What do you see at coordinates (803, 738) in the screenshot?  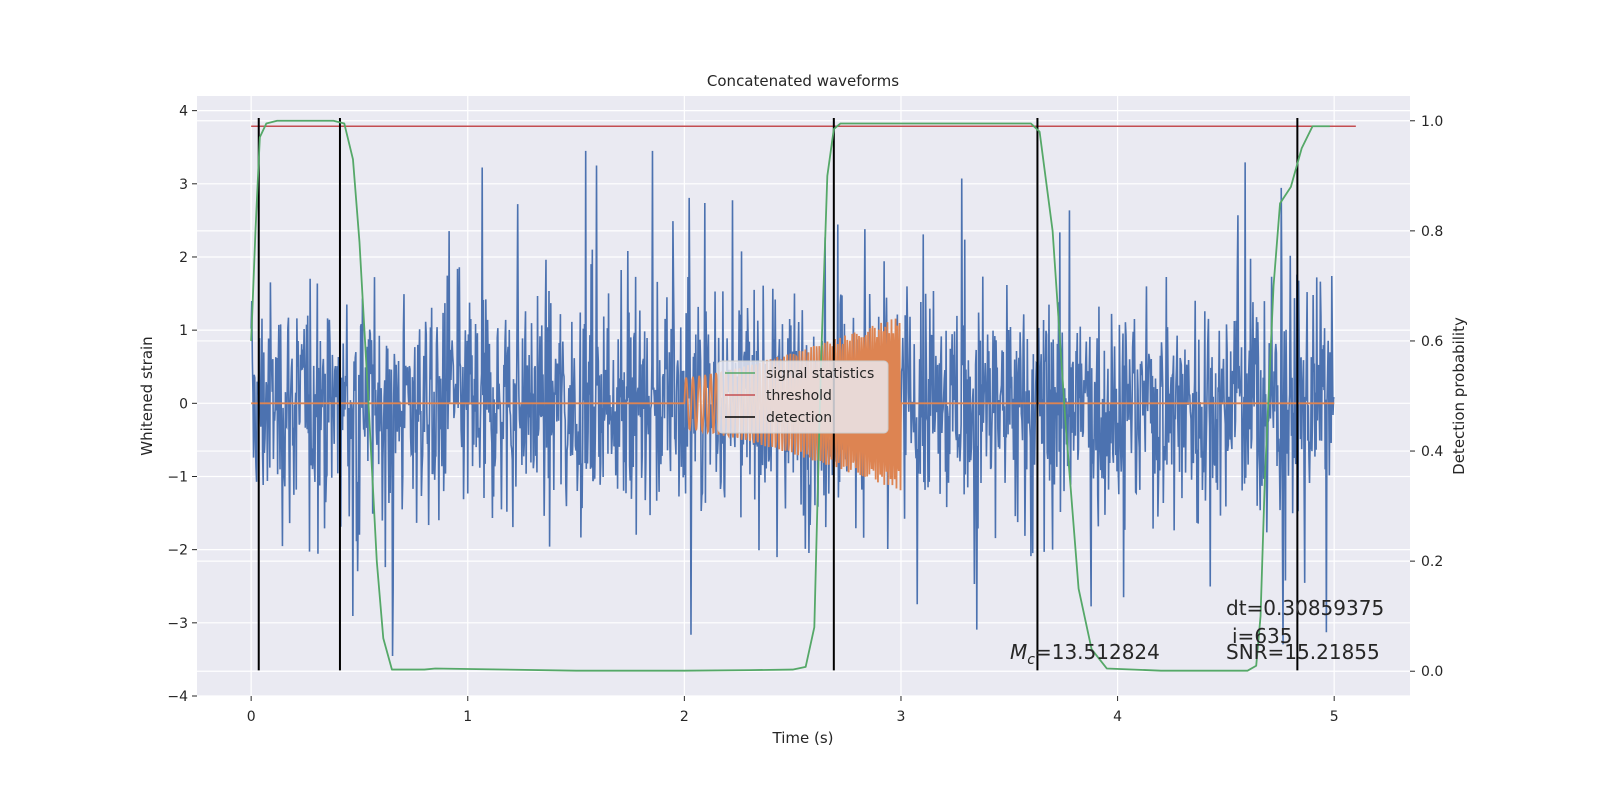 I see `x-axis-label: Time (s)` at bounding box center [803, 738].